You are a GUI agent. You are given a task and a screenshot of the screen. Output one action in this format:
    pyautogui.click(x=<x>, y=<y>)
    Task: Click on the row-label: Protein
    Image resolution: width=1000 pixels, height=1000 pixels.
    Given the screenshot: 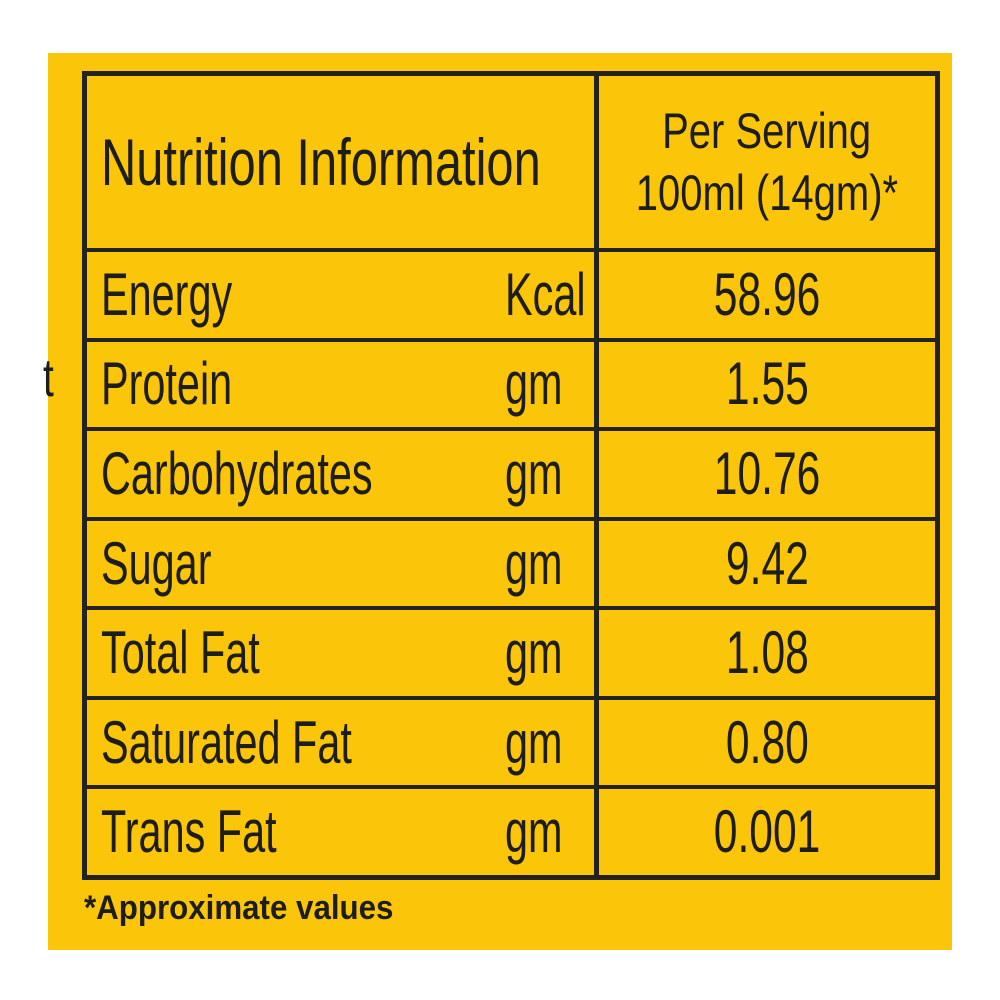 What is the action you would take?
    pyautogui.click(x=167, y=384)
    